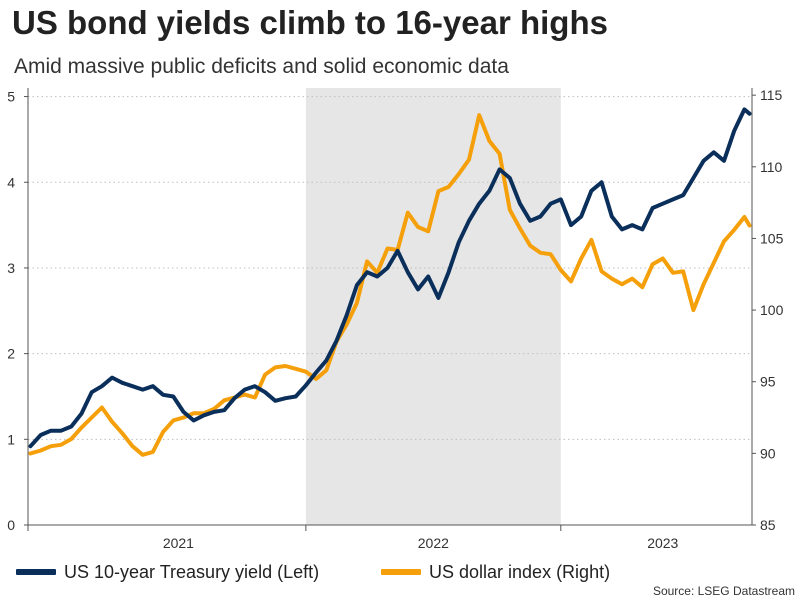  I want to click on right-tick-label: 85, so click(768, 525).